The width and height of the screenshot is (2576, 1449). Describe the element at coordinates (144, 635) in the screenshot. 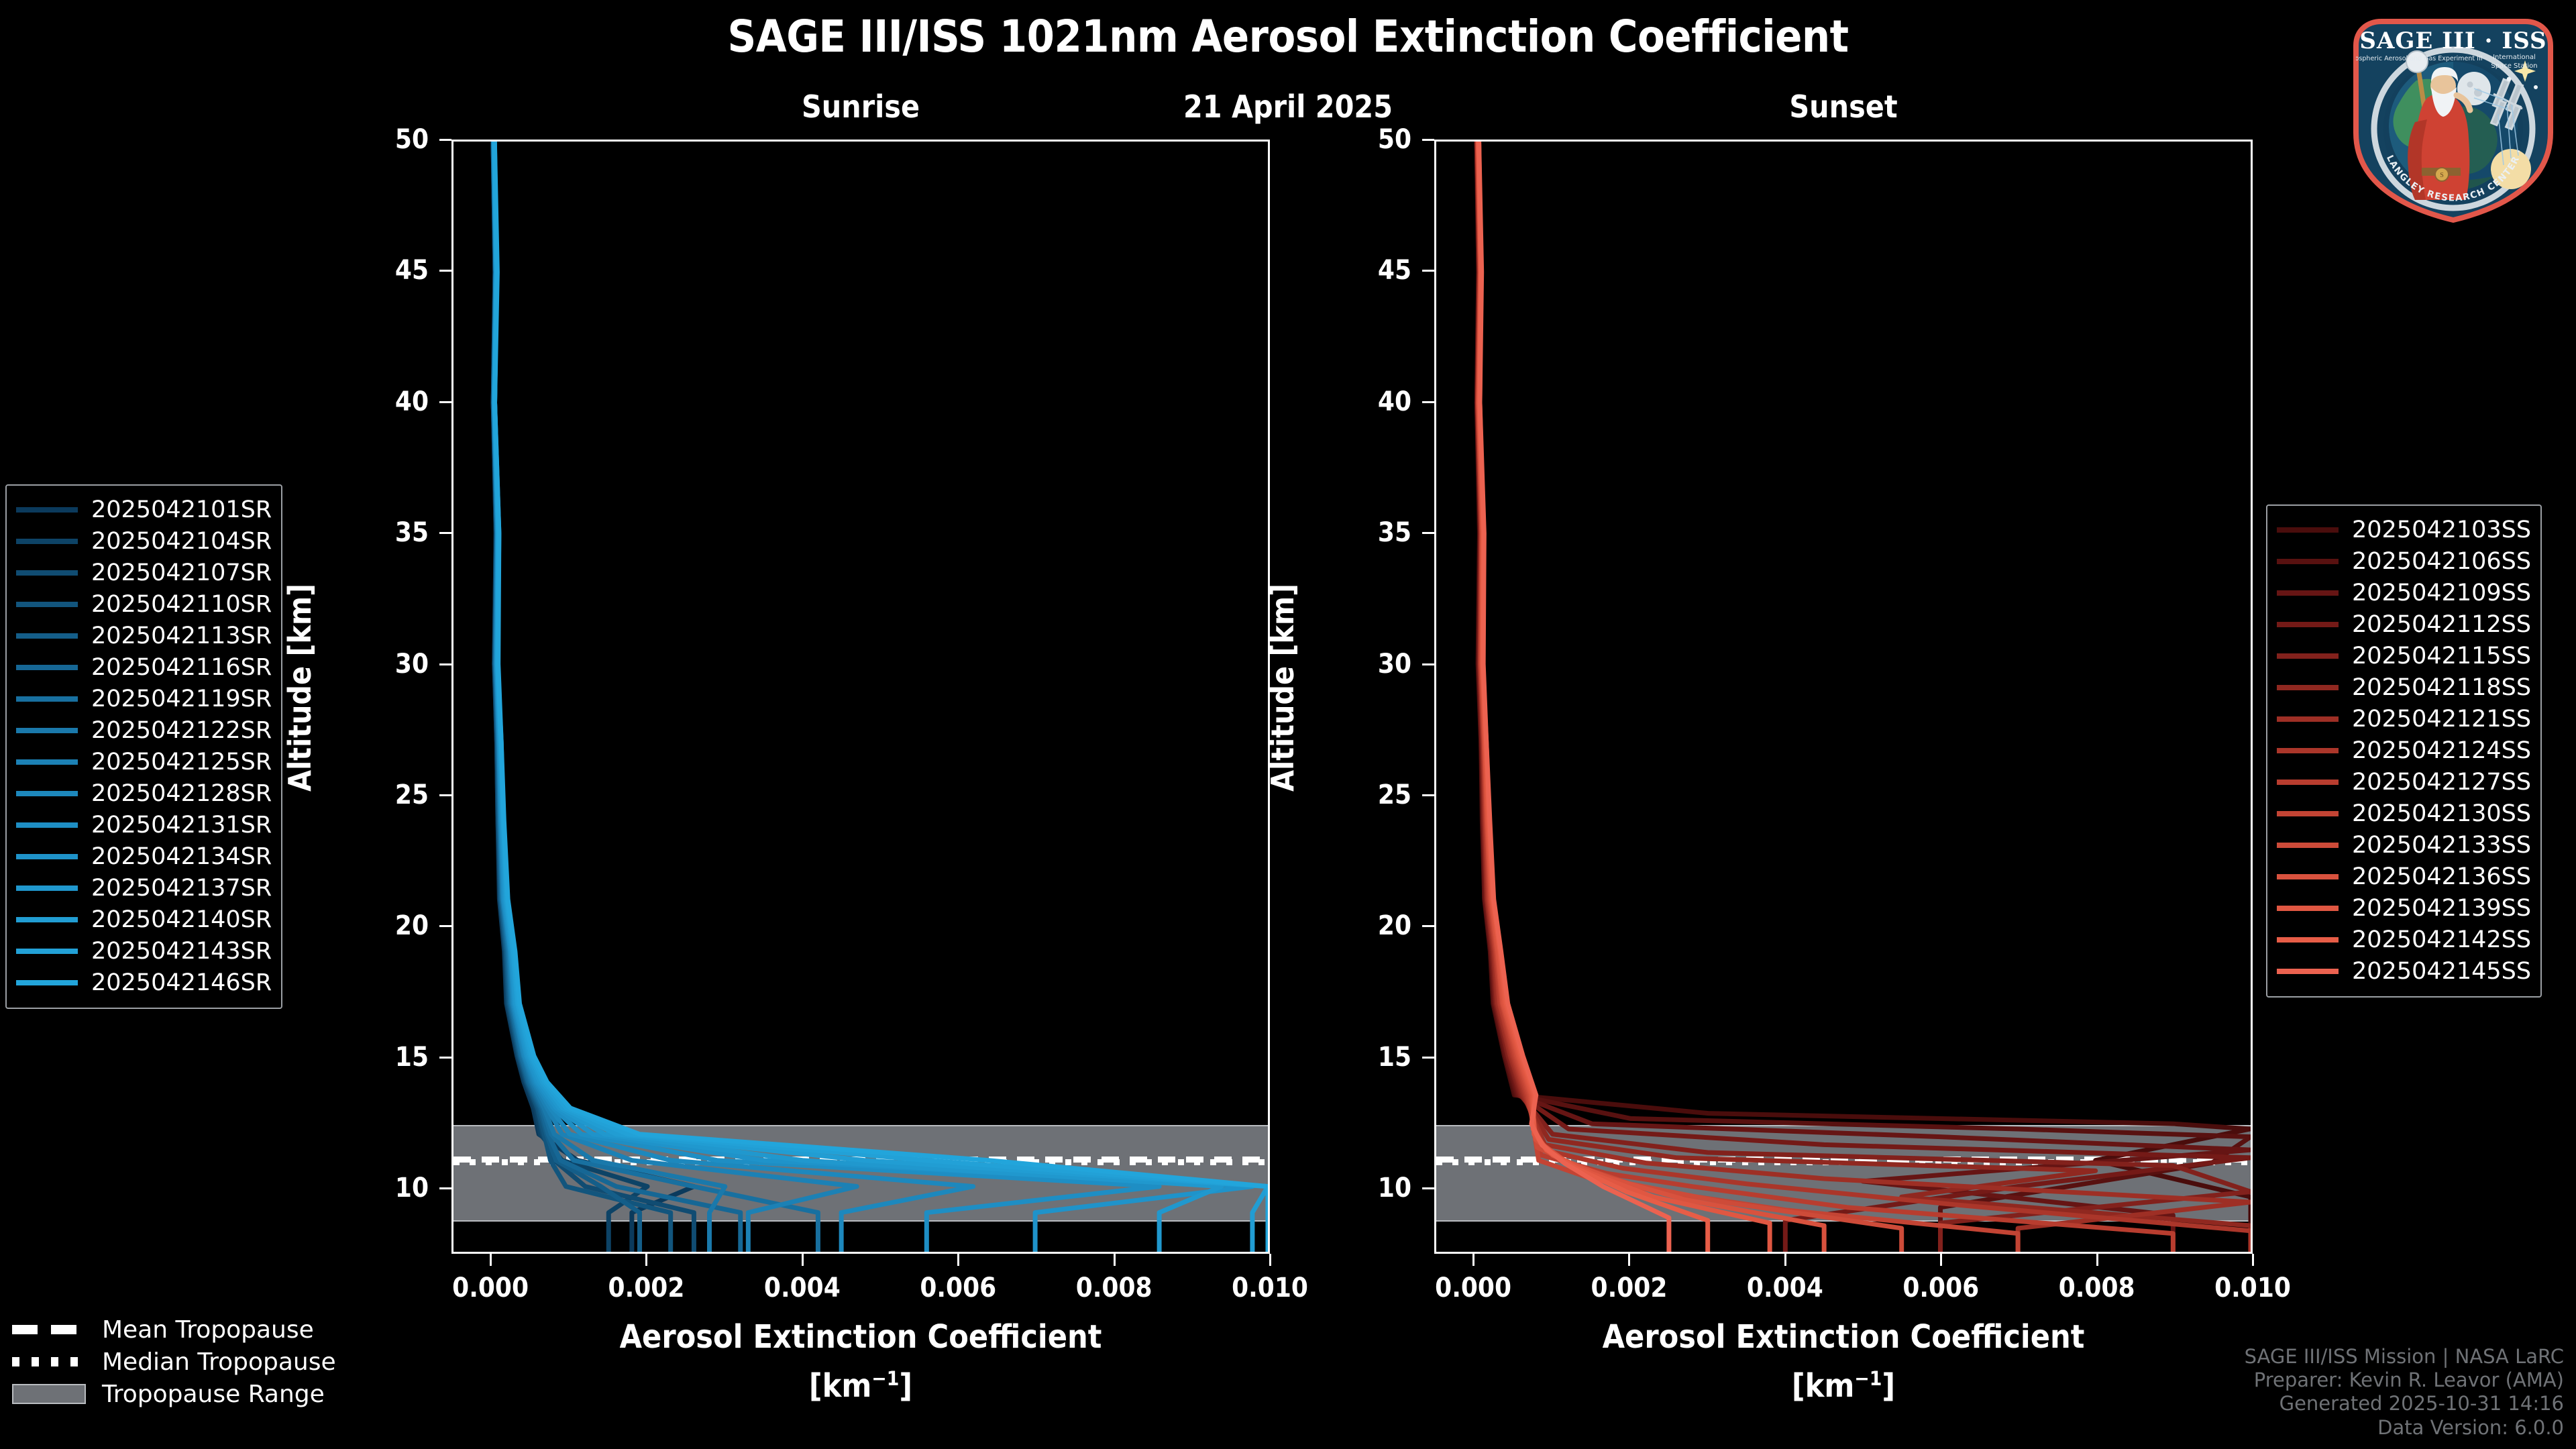

I see `legend-item-2025042113sr: 2025042113SR` at that location.